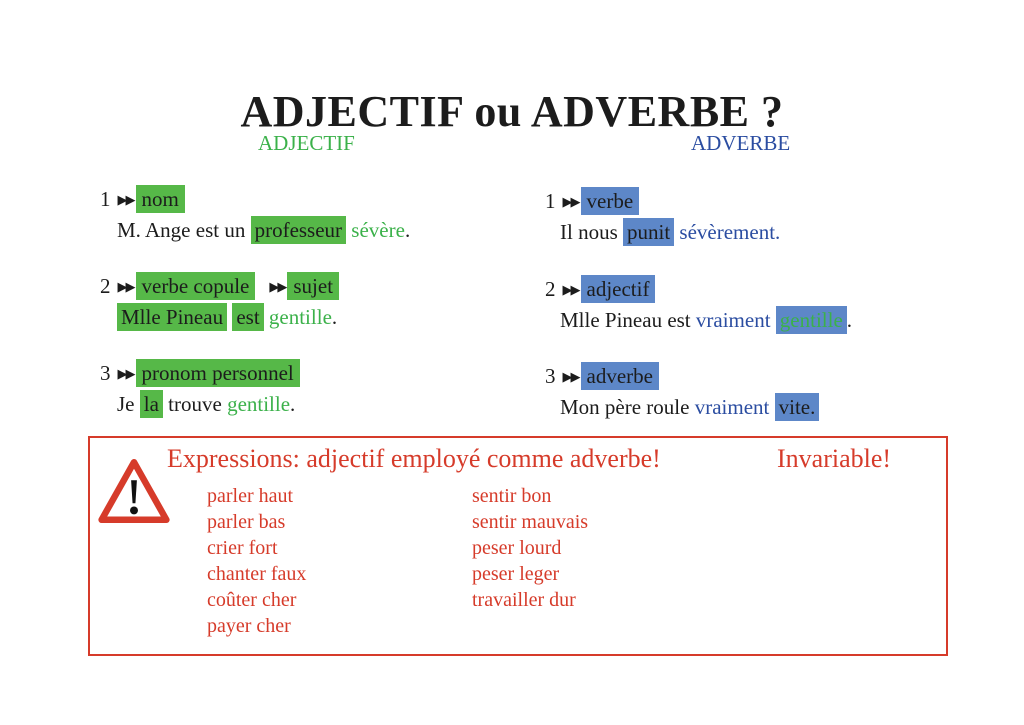 The height and width of the screenshot is (725, 1024). Describe the element at coordinates (797, 407) in the screenshot. I see `text-segment-highlight: vite.` at that location.